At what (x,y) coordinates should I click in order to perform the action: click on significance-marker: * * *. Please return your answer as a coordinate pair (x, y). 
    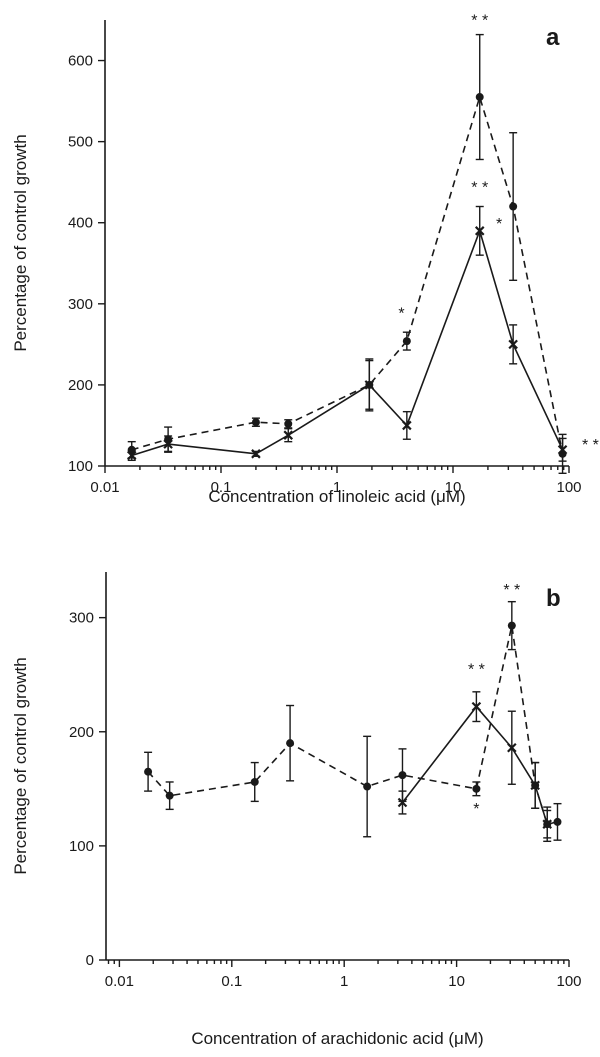
    Looking at the image, I should click on (591, 445).